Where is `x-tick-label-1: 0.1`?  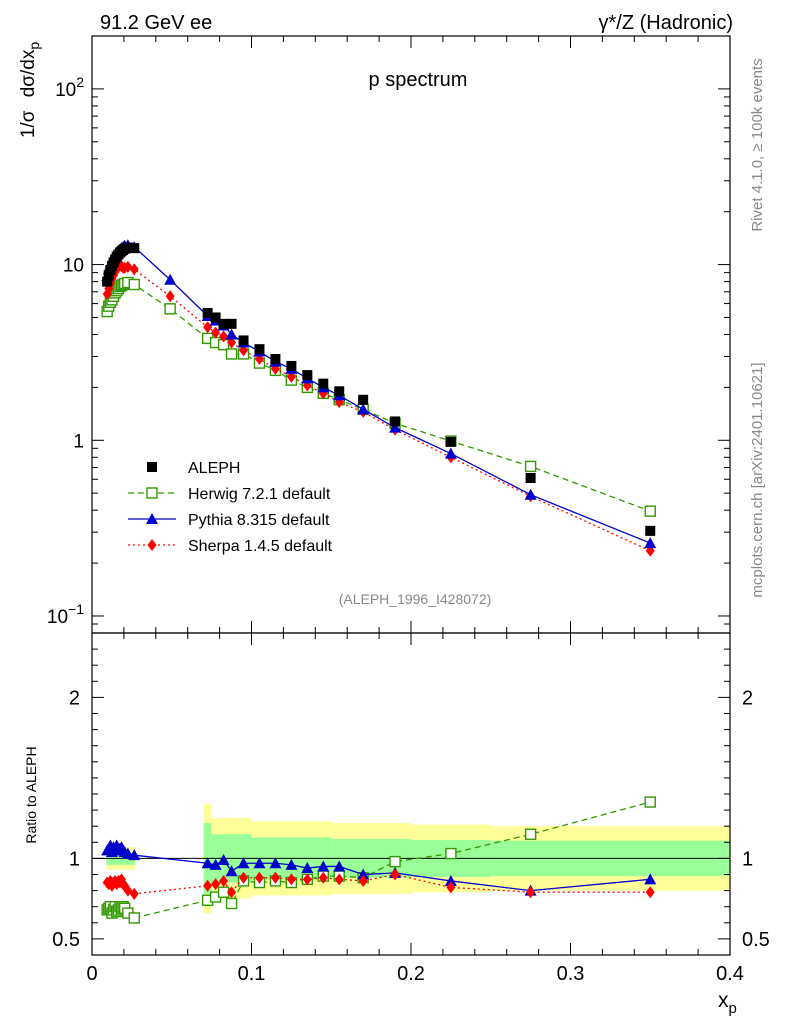 x-tick-label-1: 0.1 is located at coordinates (252, 974).